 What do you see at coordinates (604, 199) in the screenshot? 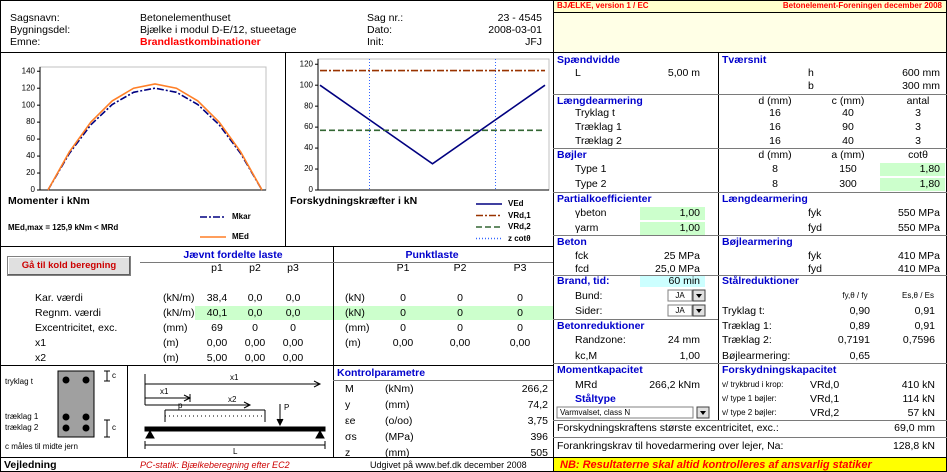
I see `section-title: Partialkoefficienter` at bounding box center [604, 199].